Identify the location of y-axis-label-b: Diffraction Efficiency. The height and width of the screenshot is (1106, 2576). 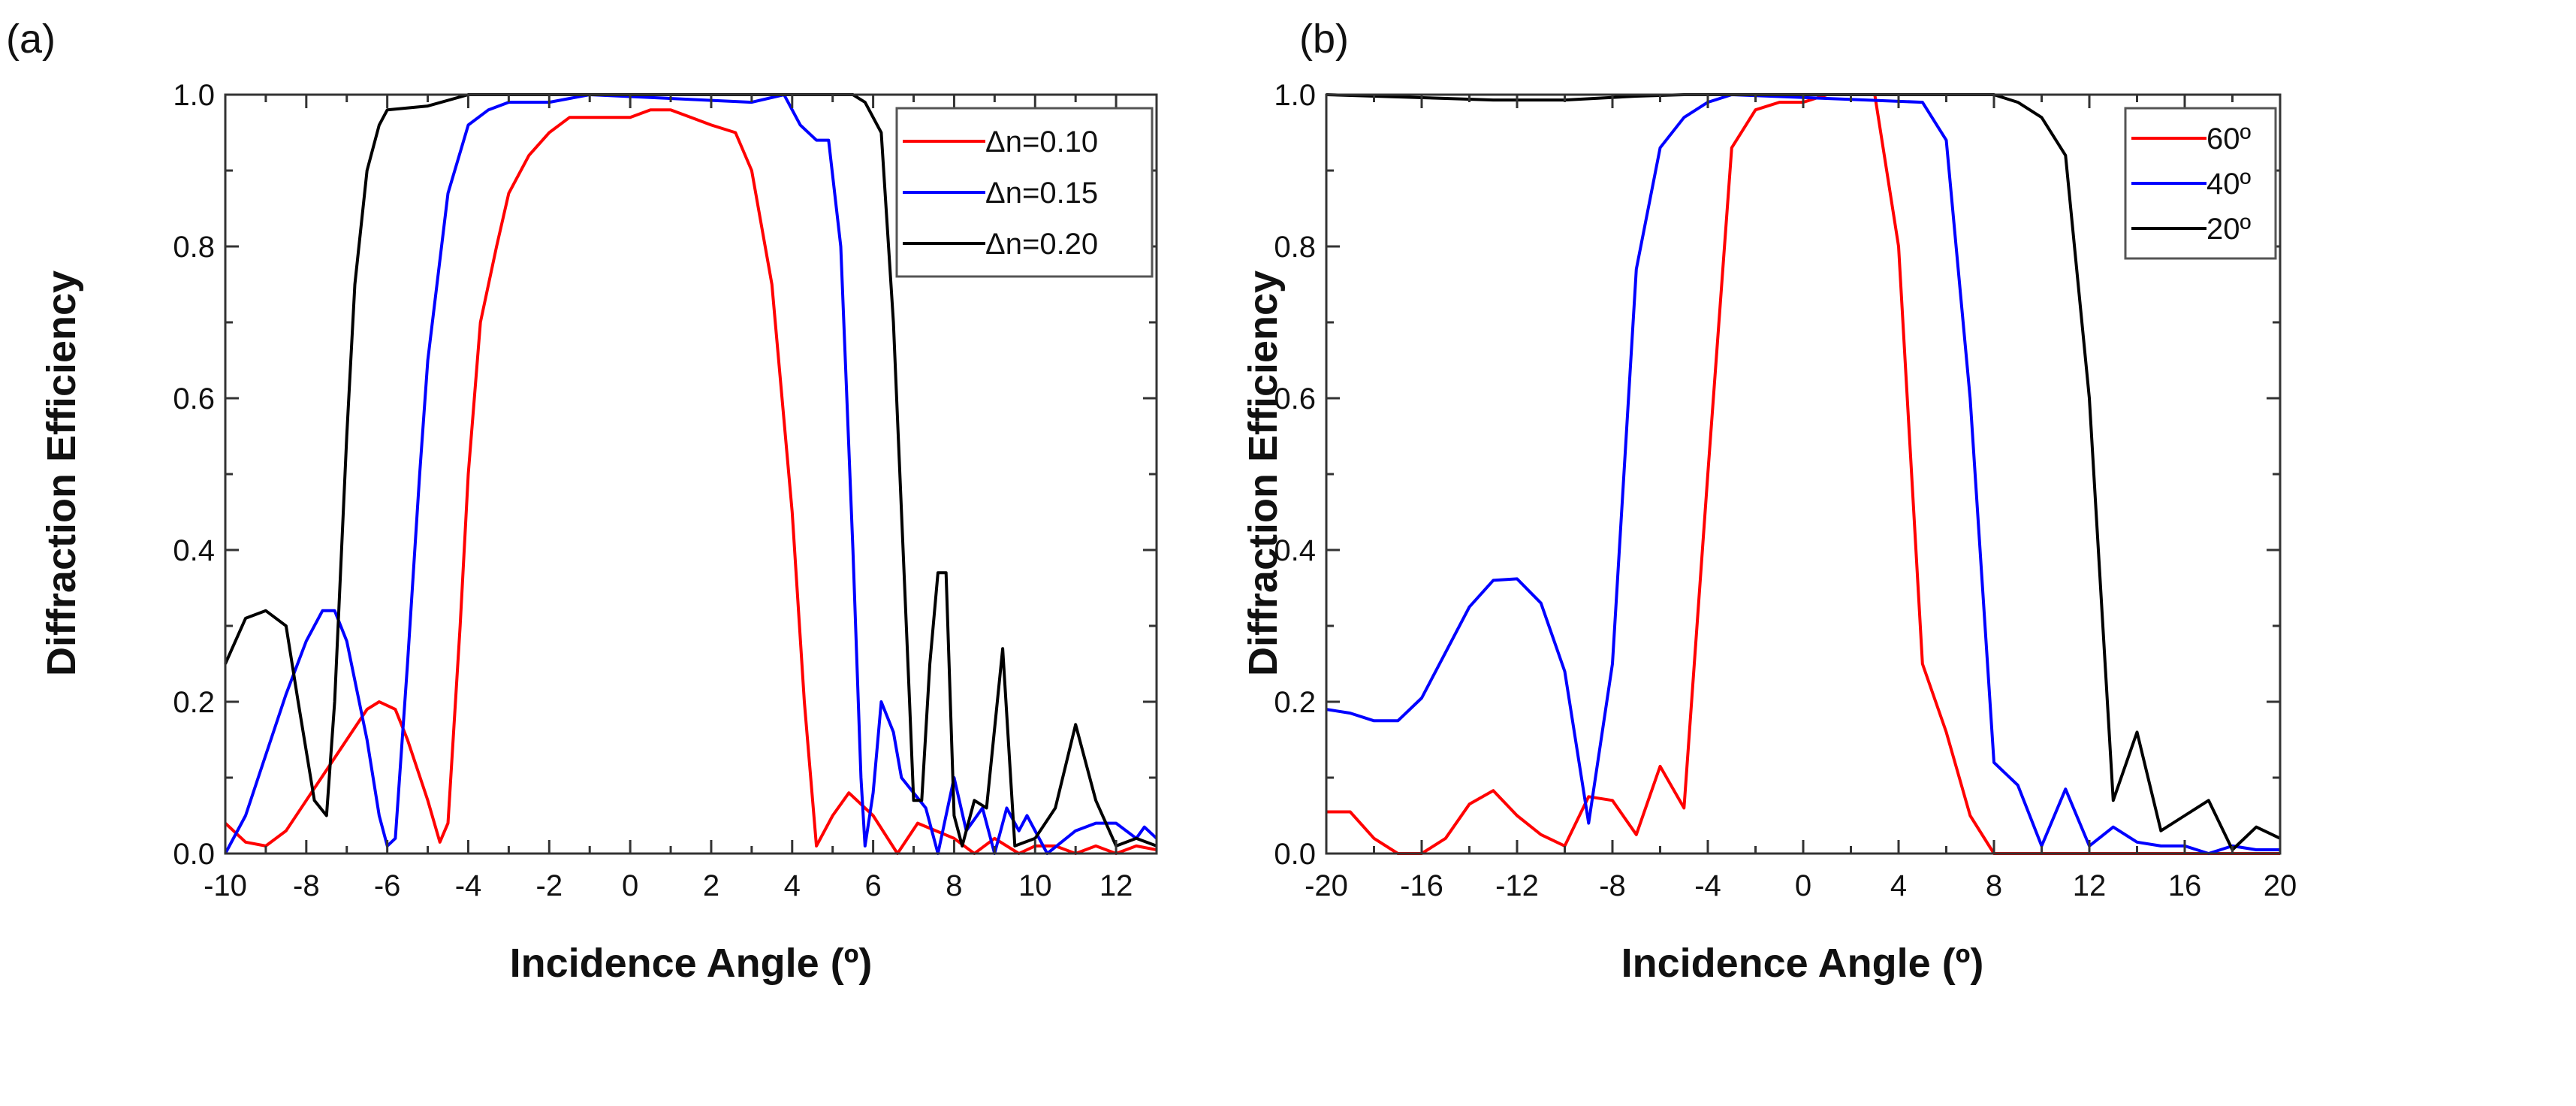
(1264, 473).